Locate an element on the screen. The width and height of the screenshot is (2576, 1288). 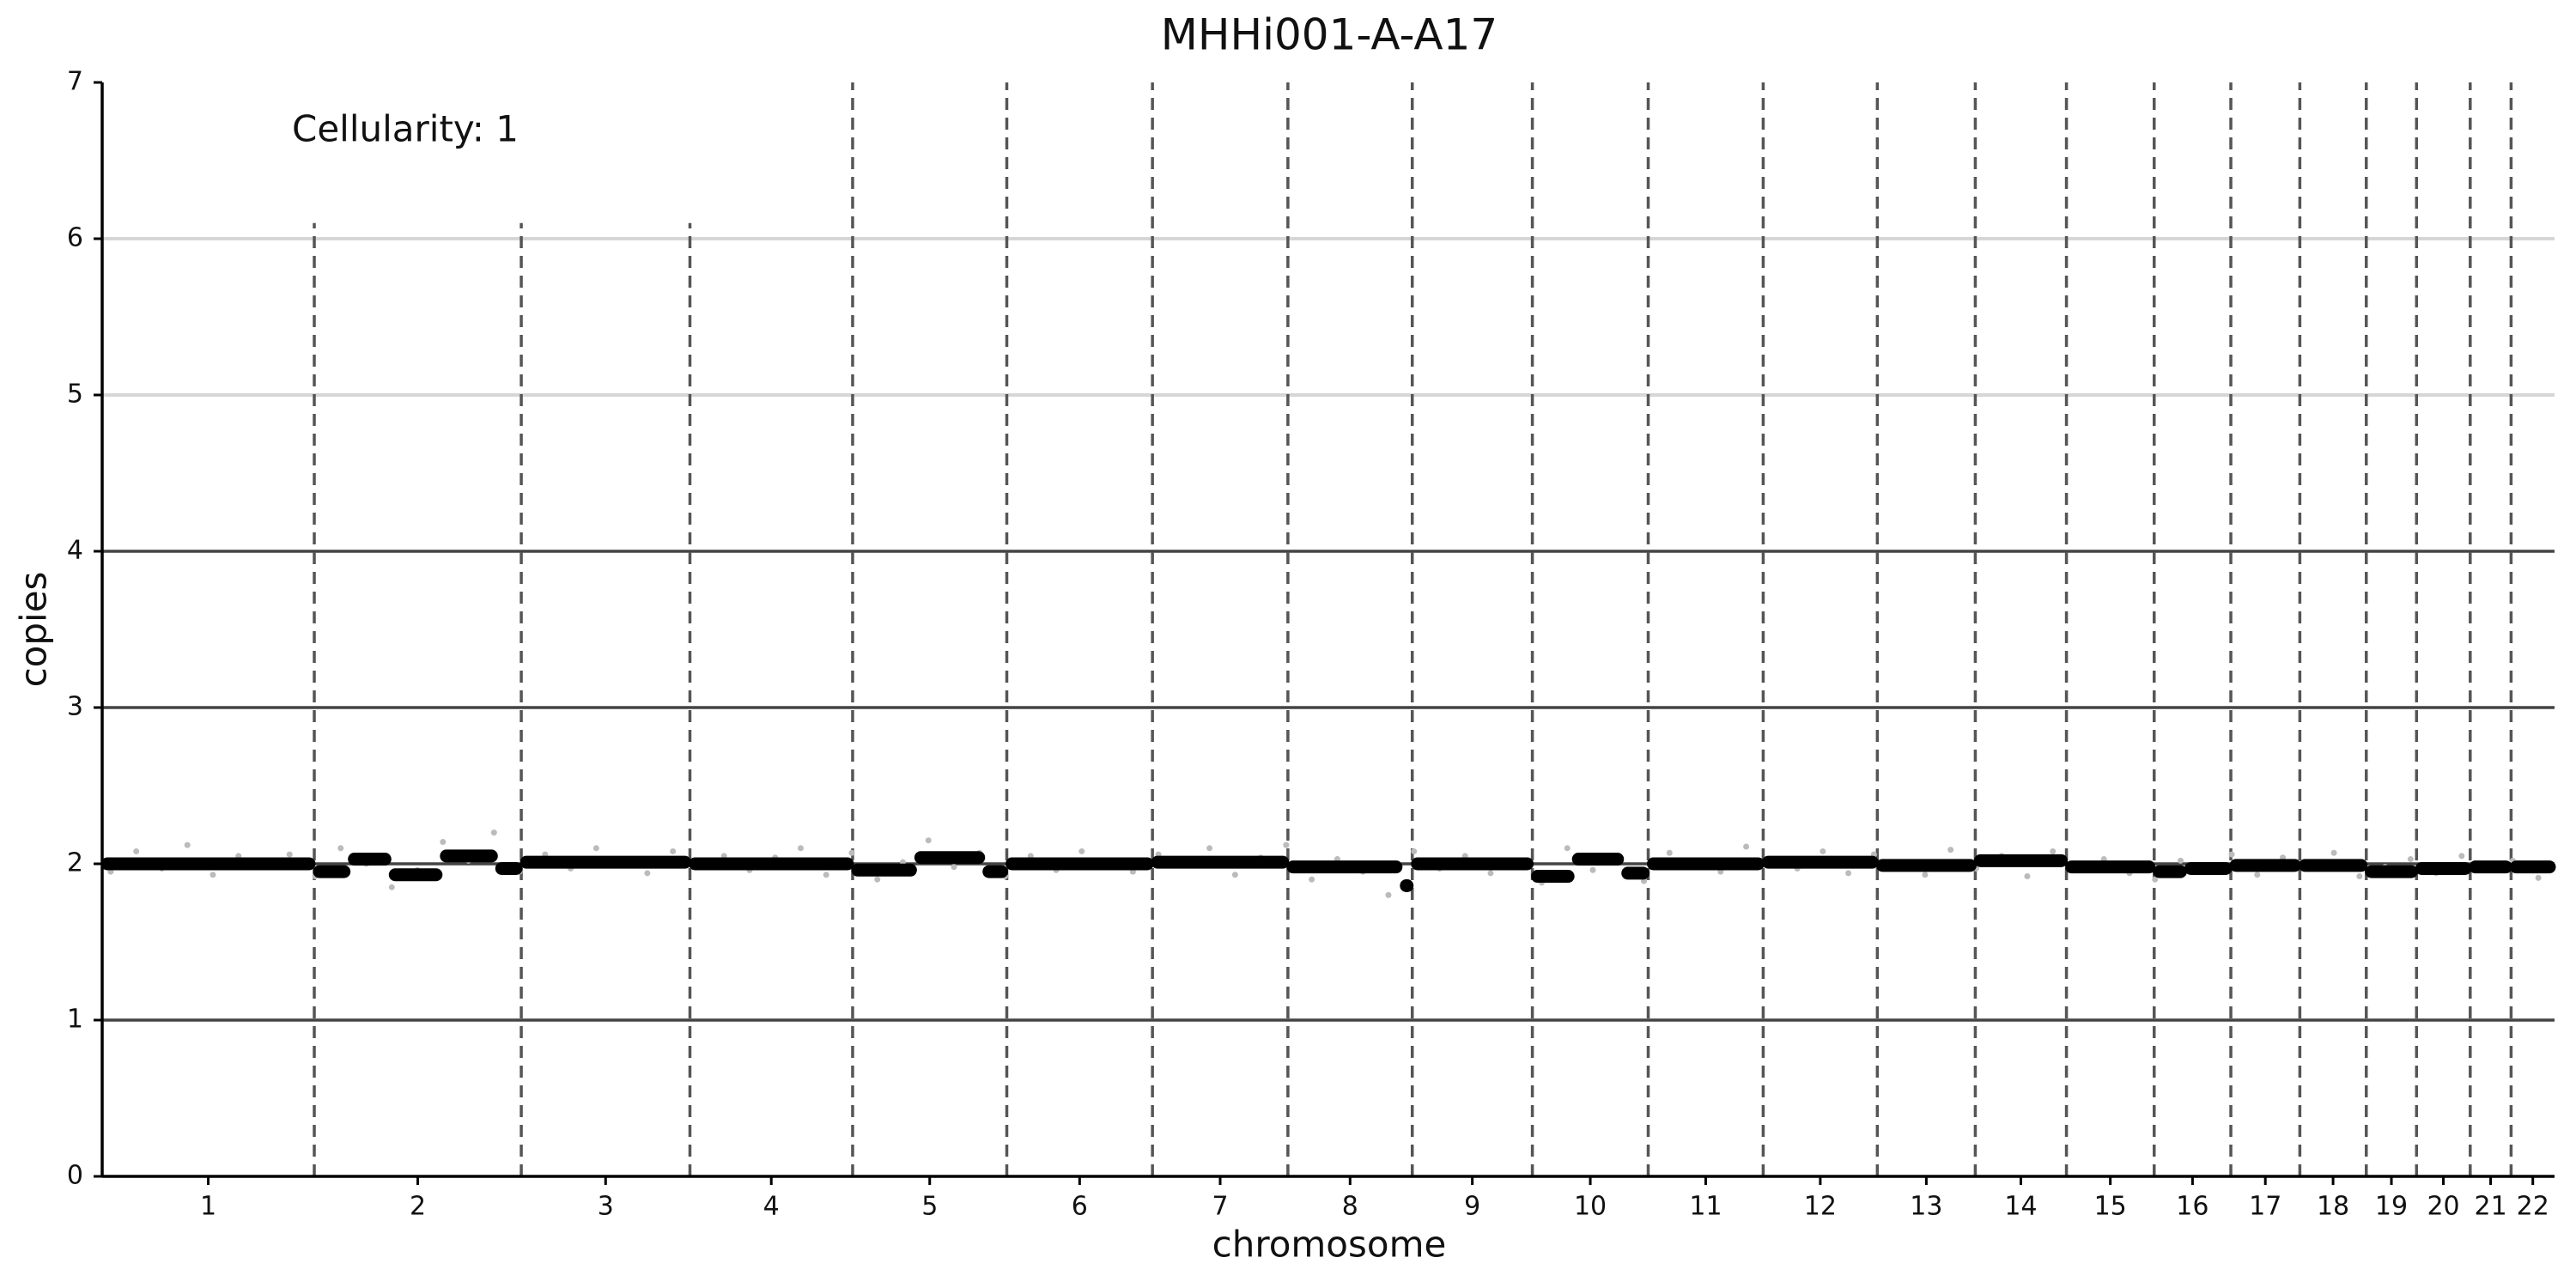
y-tick-label: 5 is located at coordinates (75, 395).